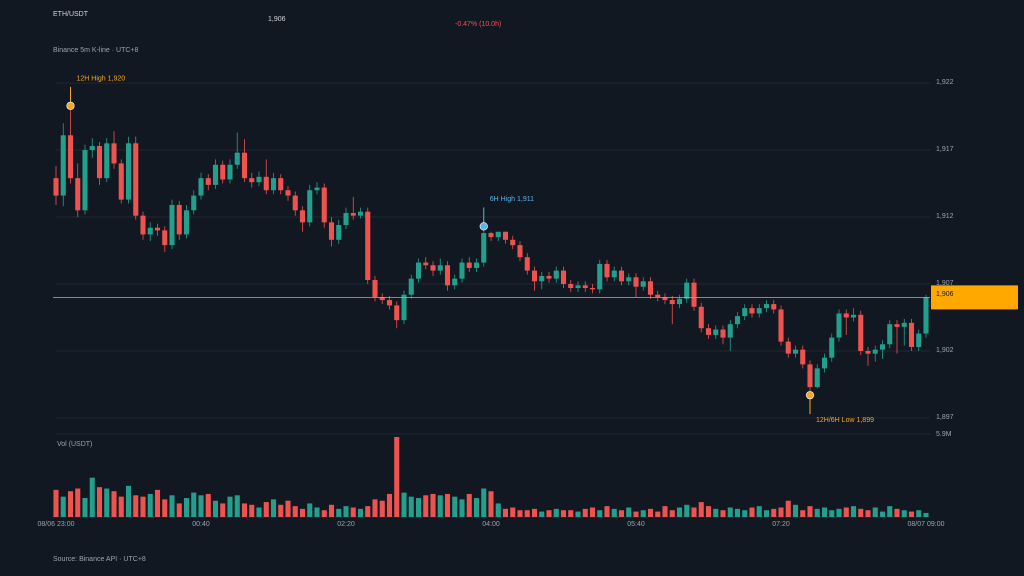 The height and width of the screenshot is (576, 1024). Describe the element at coordinates (845, 420) in the screenshot. I see `annotation-label: 12H/6H Low 1,899` at that location.